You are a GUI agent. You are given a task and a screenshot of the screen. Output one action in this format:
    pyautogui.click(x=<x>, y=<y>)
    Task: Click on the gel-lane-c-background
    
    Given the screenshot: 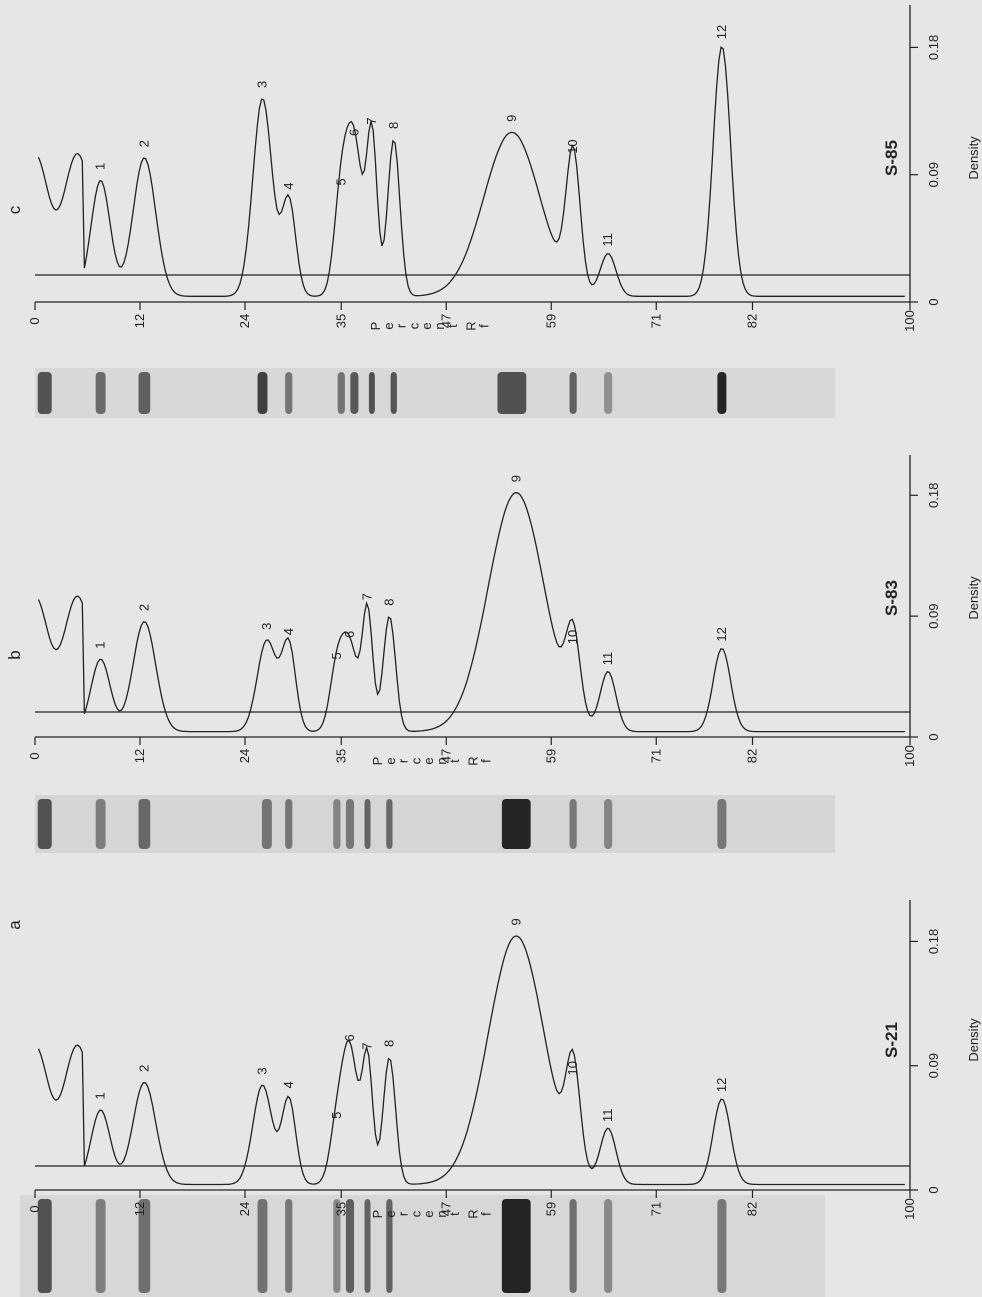 What is the action you would take?
    pyautogui.click(x=435, y=393)
    